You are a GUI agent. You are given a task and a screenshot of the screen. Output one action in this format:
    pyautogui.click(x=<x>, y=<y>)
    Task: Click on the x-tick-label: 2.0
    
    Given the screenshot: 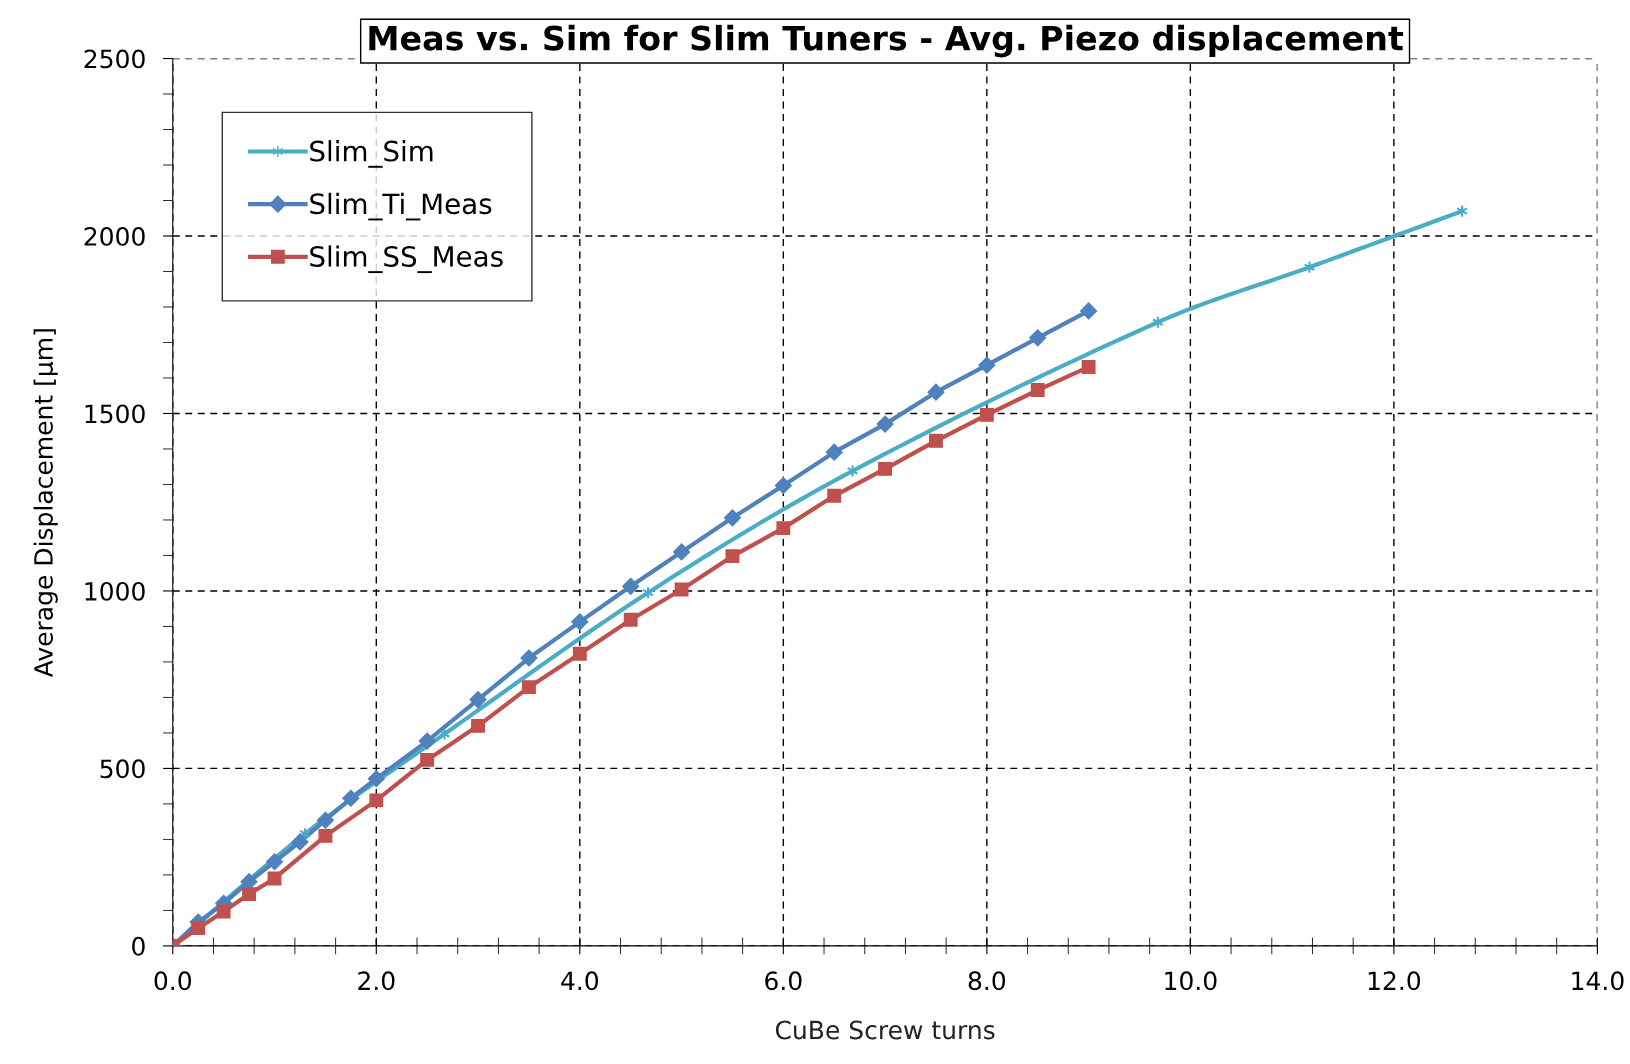 What is the action you would take?
    pyautogui.click(x=376, y=981)
    